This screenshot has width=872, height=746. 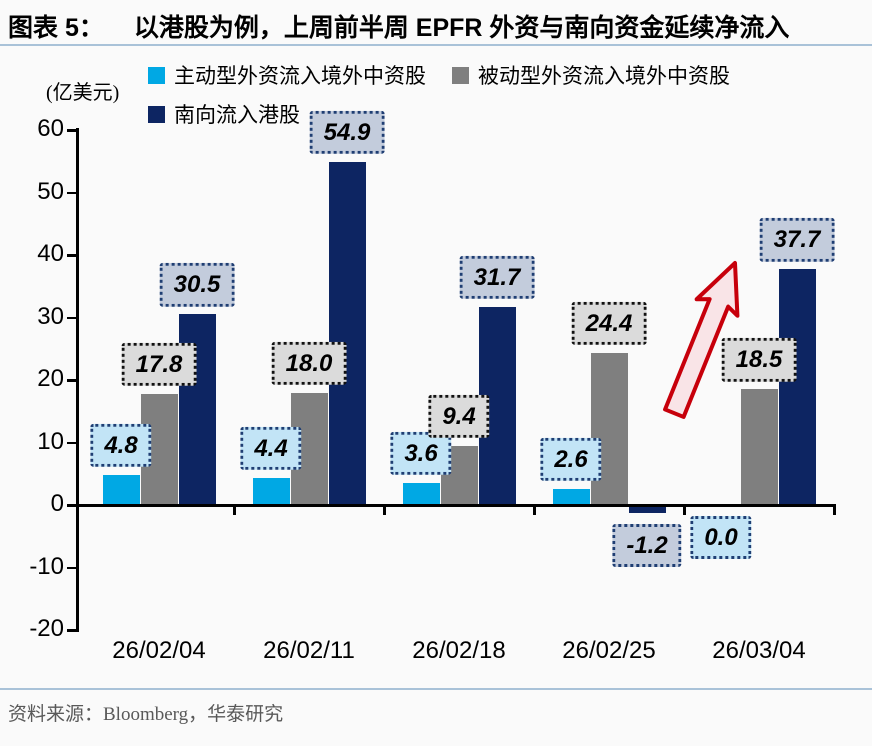 I want to click on figure-footer: 资料来源：Bloomberg，华泰研究, so click(x=436, y=707).